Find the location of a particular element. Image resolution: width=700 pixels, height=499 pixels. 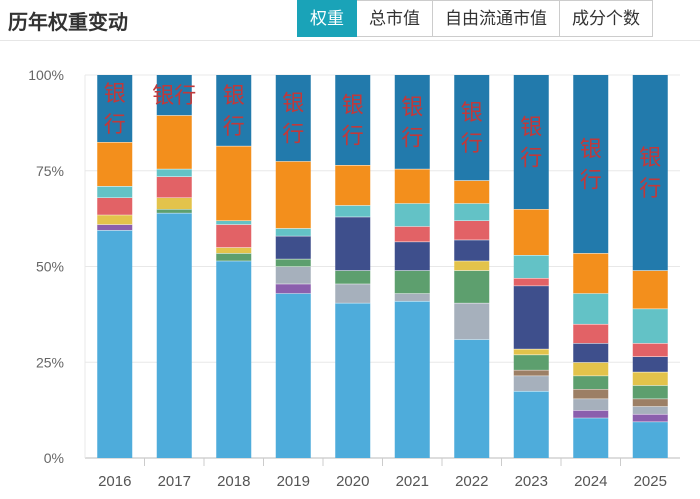

tab-constituent-count: 成分个数 is located at coordinates (606, 18).